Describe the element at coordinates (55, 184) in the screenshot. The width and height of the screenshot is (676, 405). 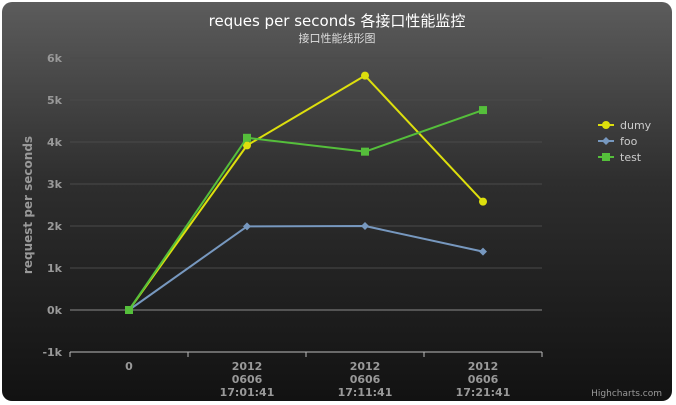
I see `y-tick-label: 3k` at that location.